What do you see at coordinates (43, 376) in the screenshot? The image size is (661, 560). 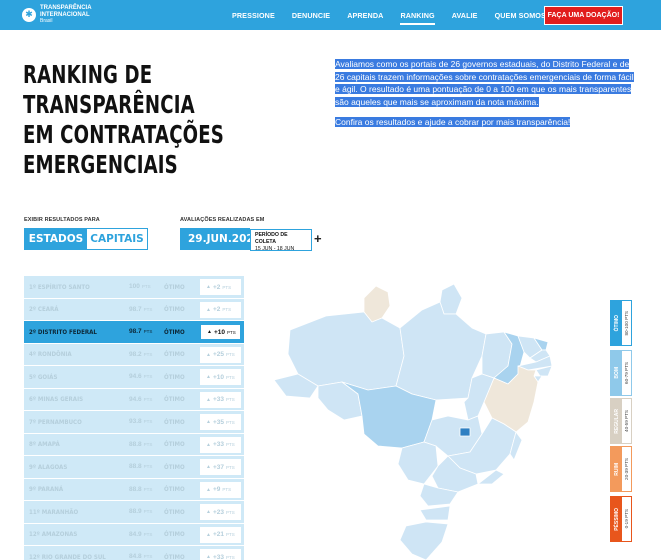 I see `state-name: 5º GOIÁS` at bounding box center [43, 376].